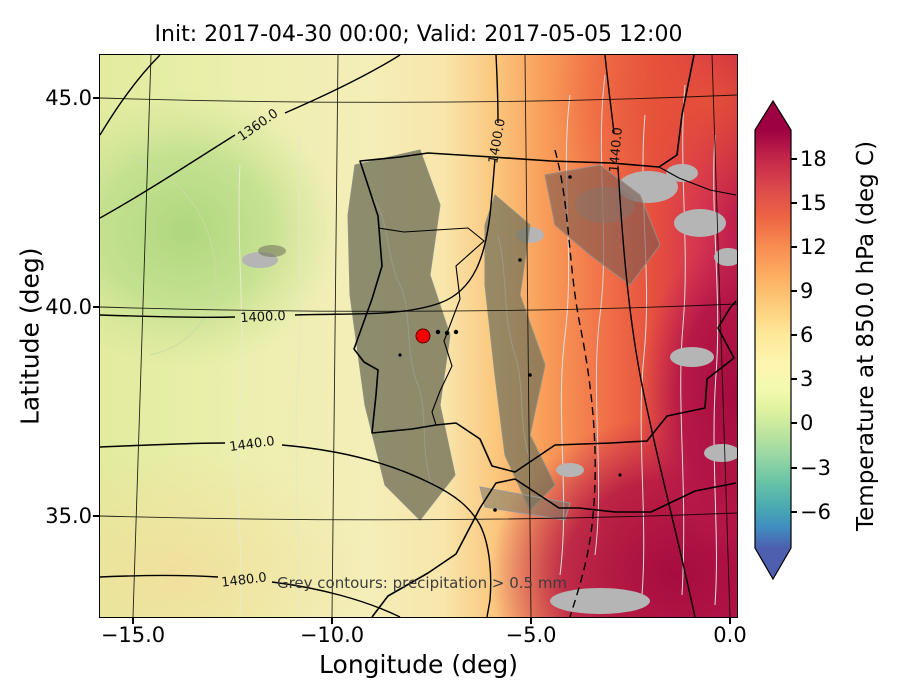 This screenshot has width=900, height=700. Describe the element at coordinates (866, 336) in the screenshot. I see `colorbar-label: Temperature at 850.0 hPa (deg C)` at that location.